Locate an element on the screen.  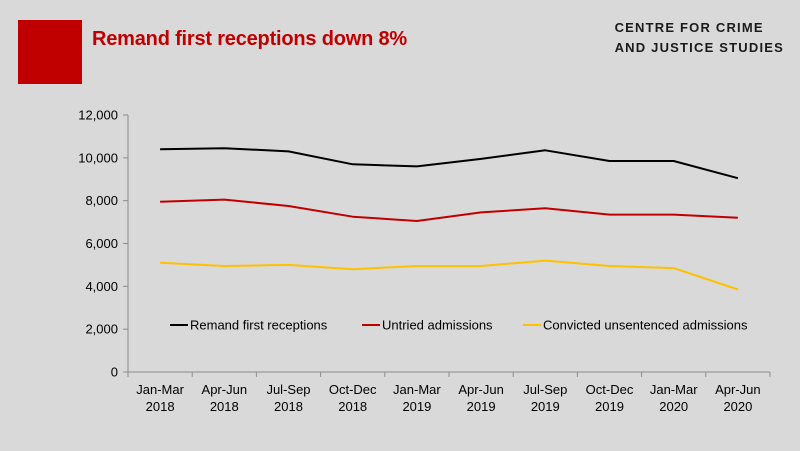
legend-label-3: Convicted unsentenced admissions is located at coordinates (645, 325).